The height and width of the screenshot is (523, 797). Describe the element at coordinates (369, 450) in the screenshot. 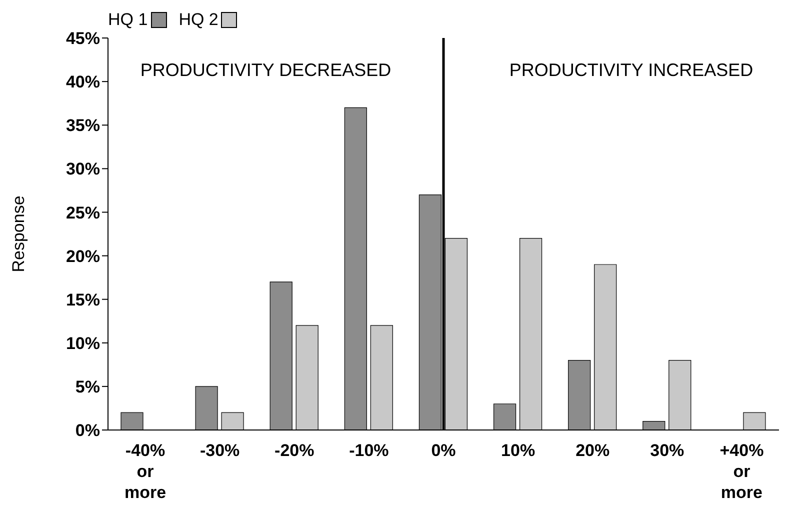

I see `x-tick-label: -10%` at that location.